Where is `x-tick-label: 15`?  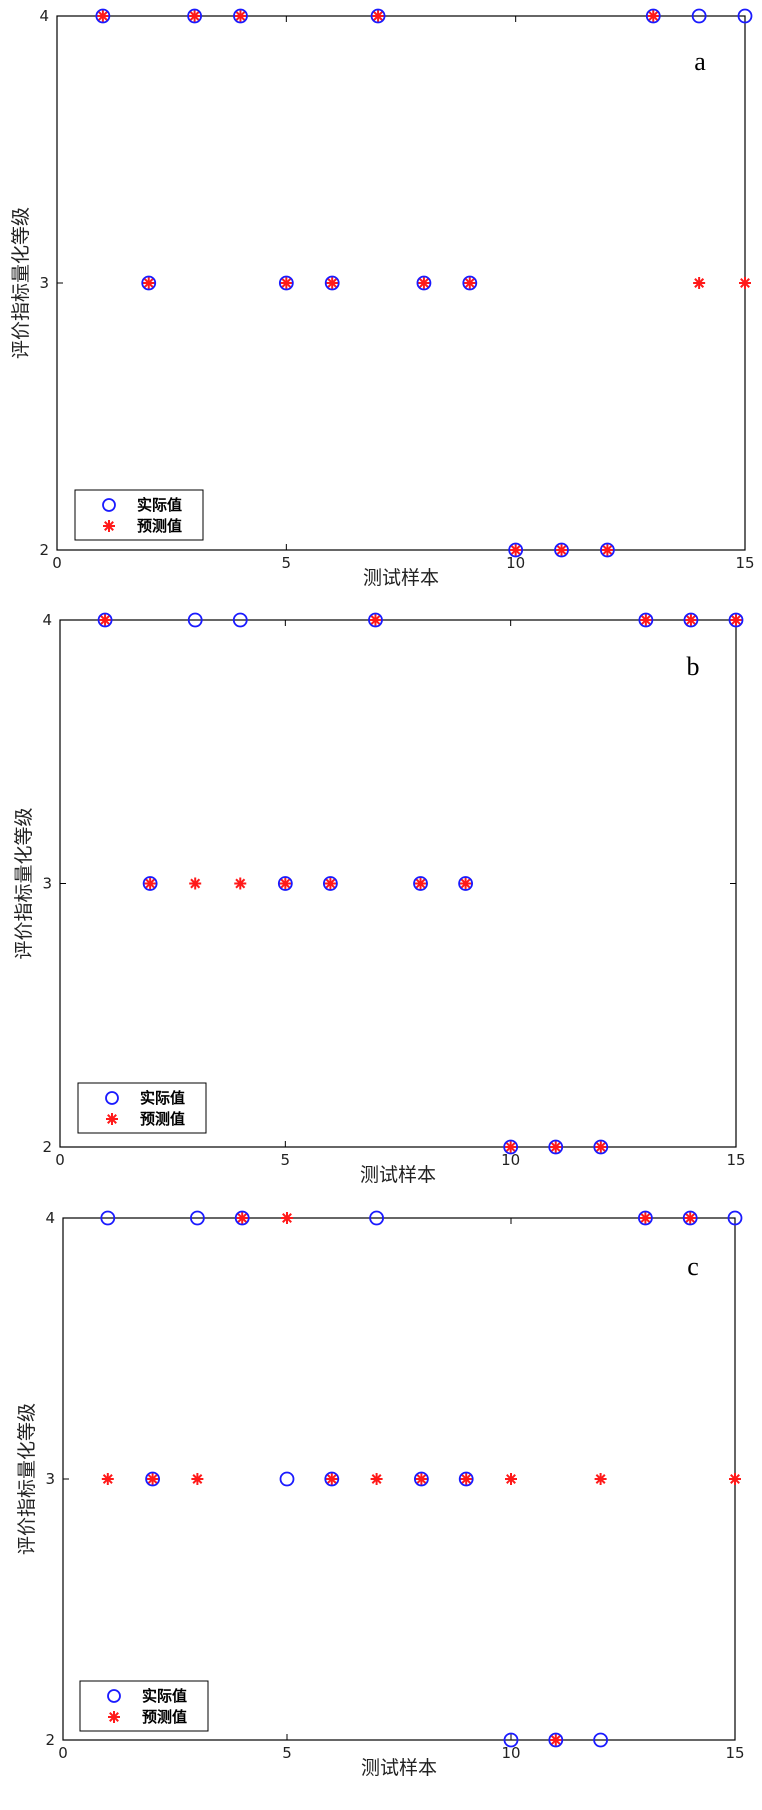
x-tick-label: 15 is located at coordinates (735, 1160).